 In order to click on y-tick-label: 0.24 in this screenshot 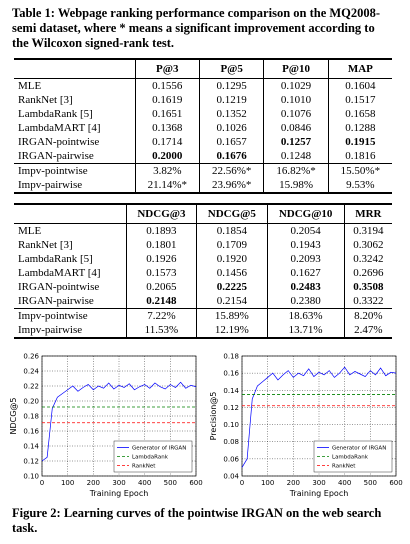, I will do `click(31, 372)`.